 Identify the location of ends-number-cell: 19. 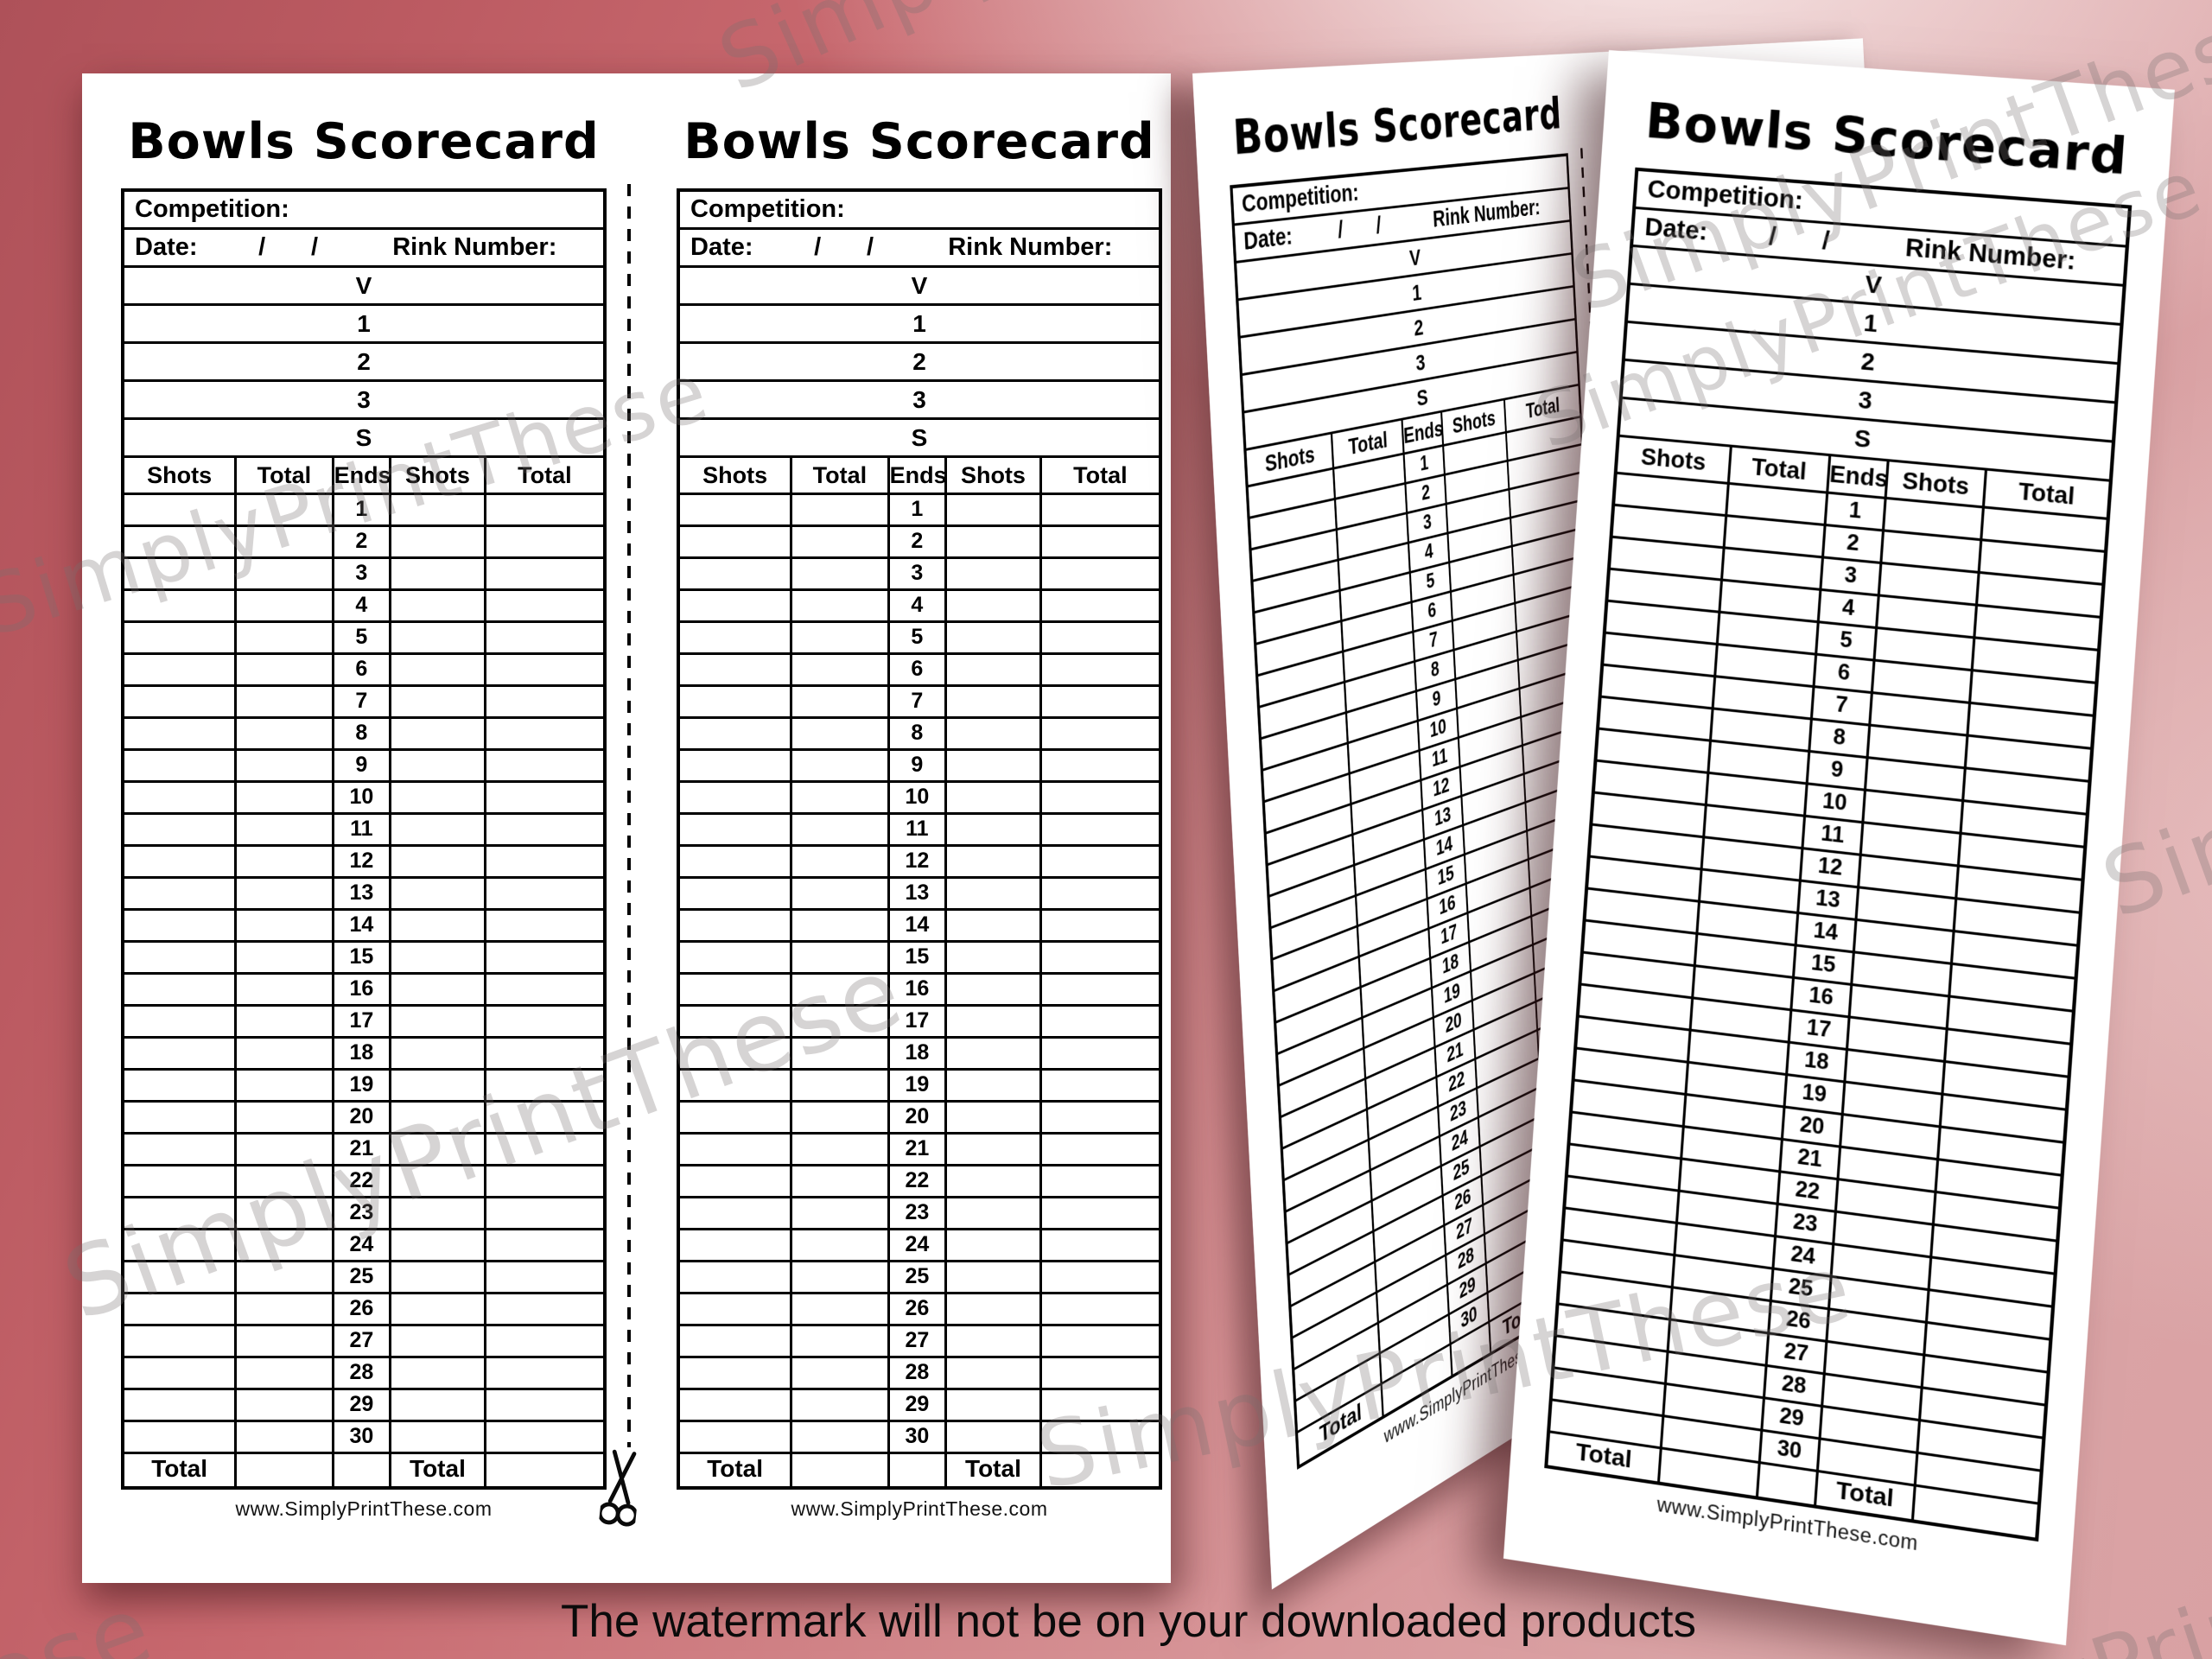
(919, 1085).